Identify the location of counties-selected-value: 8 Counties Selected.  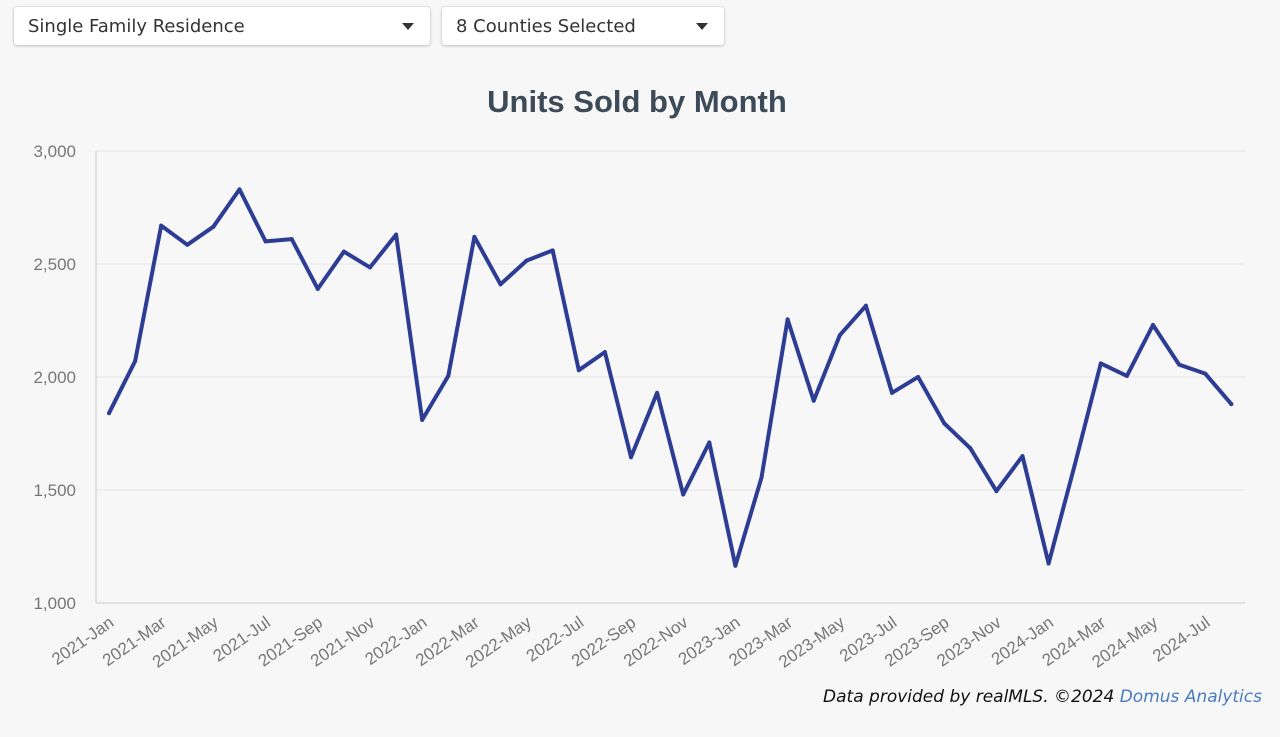
(546, 26).